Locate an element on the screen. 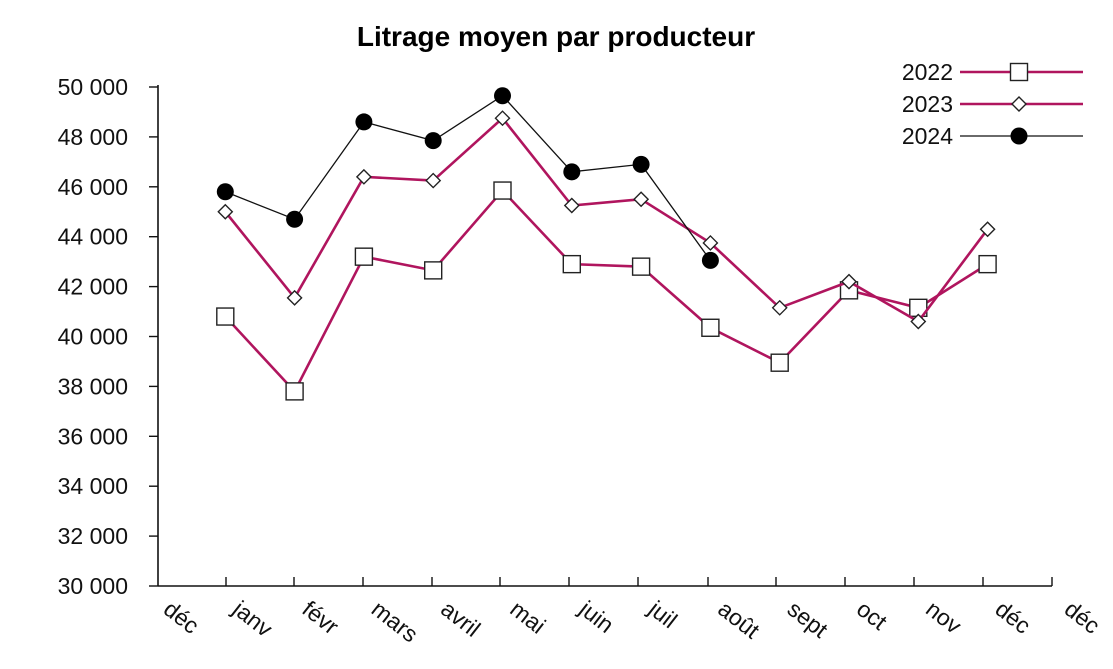 The height and width of the screenshot is (669, 1113). y-tick-label: 34 000 is located at coordinates (93, 486).